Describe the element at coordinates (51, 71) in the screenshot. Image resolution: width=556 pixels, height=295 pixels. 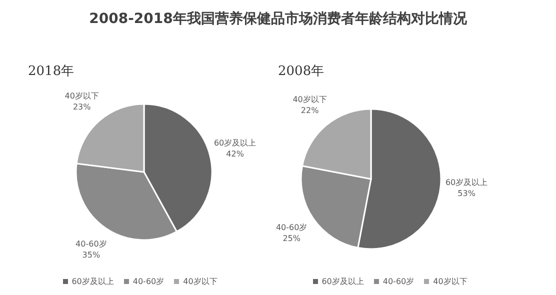
I see `chart-subtitle: 2018年` at that location.